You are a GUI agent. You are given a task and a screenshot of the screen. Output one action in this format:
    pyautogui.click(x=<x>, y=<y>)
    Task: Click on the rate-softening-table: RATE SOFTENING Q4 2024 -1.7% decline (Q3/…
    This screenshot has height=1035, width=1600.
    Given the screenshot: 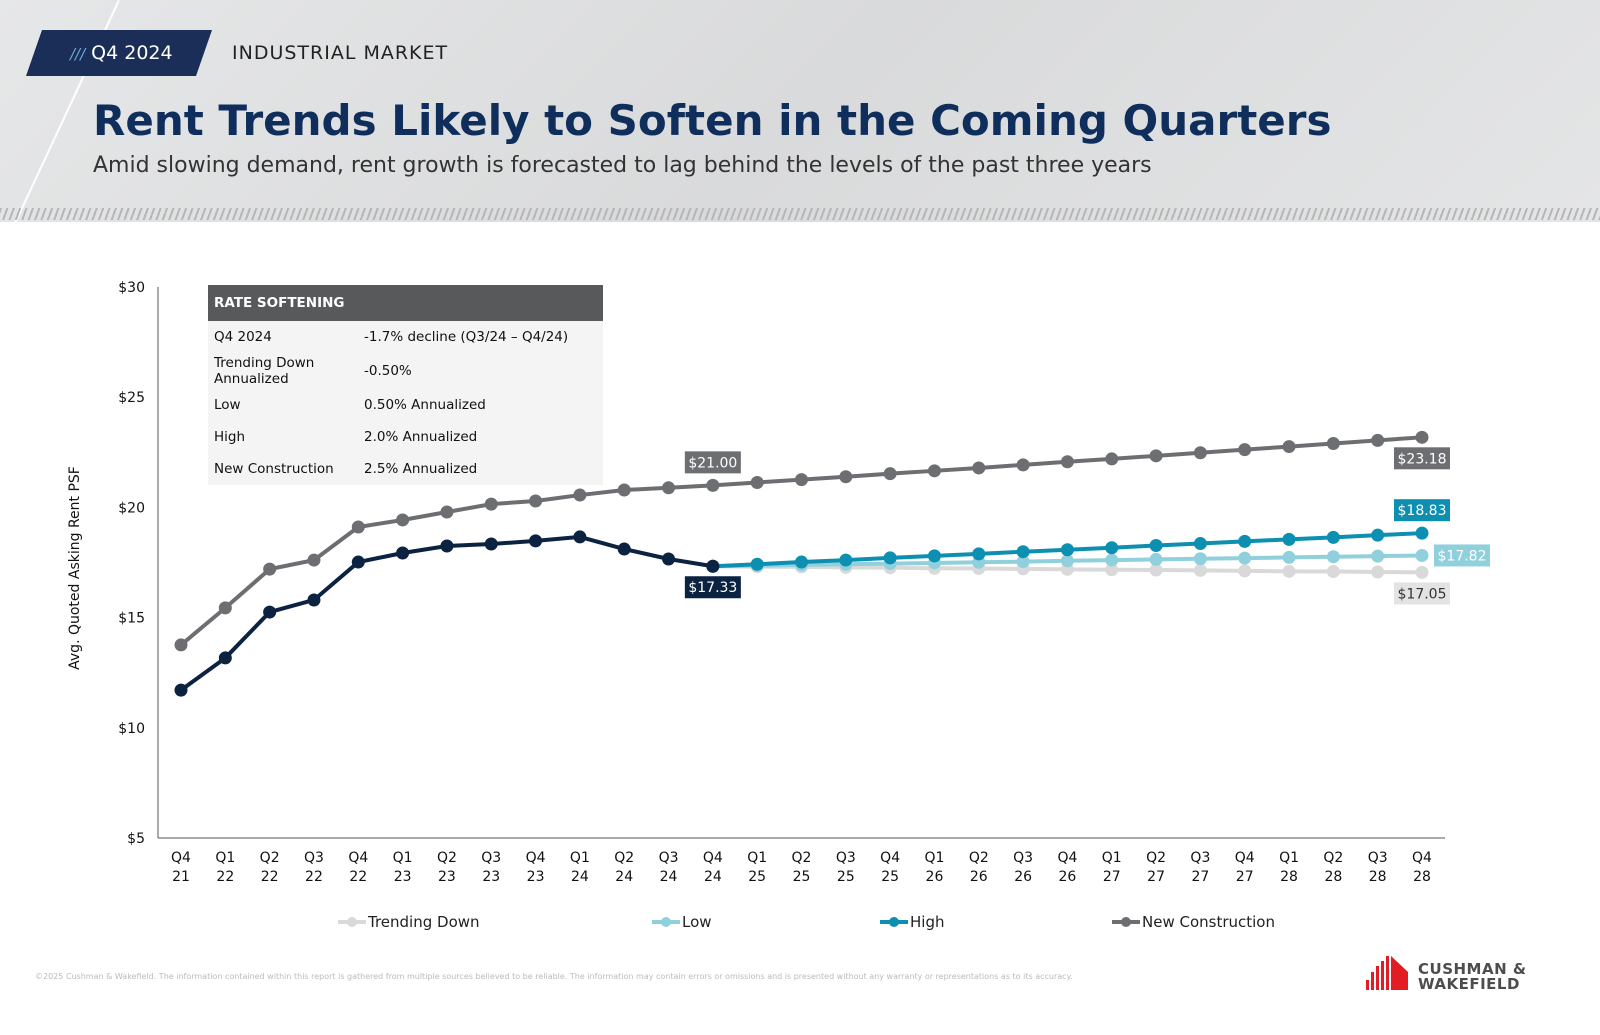 What is the action you would take?
    pyautogui.click(x=405, y=385)
    